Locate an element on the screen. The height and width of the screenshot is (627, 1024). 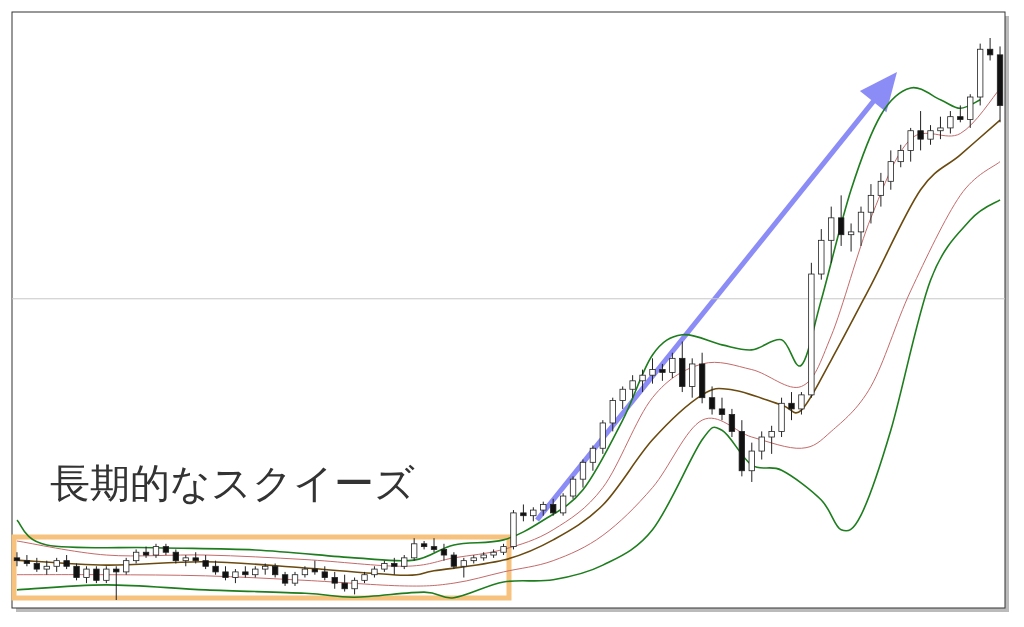
annotation: 長期的なスクイーズ is located at coordinates (232, 483).